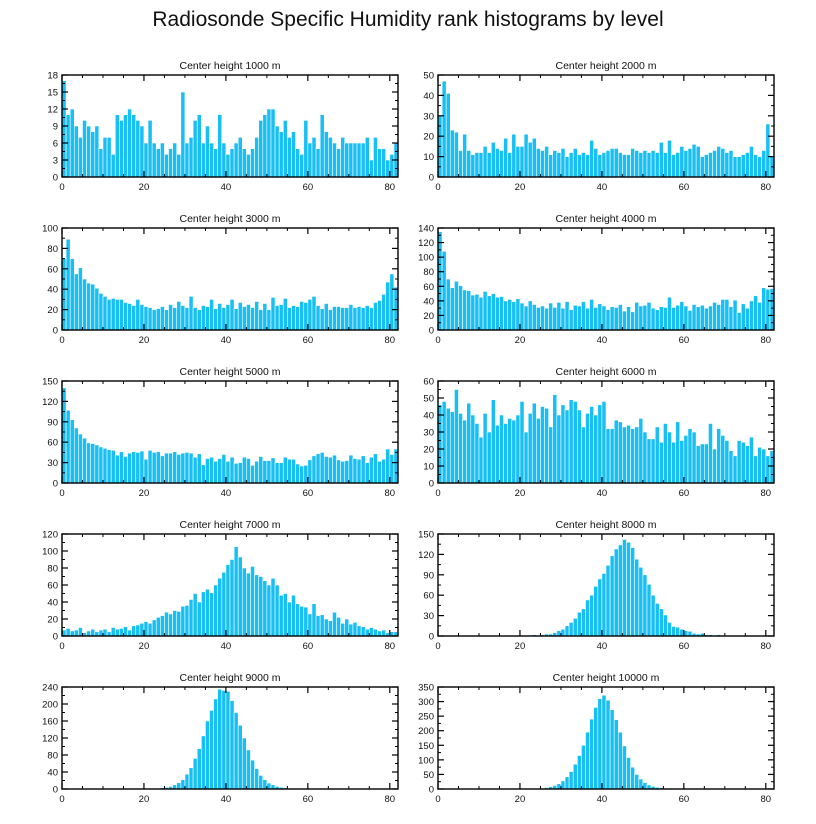 The height and width of the screenshot is (824, 816). What do you see at coordinates (55, 637) in the screenshot?
I see `y-tick-label: 0` at bounding box center [55, 637].